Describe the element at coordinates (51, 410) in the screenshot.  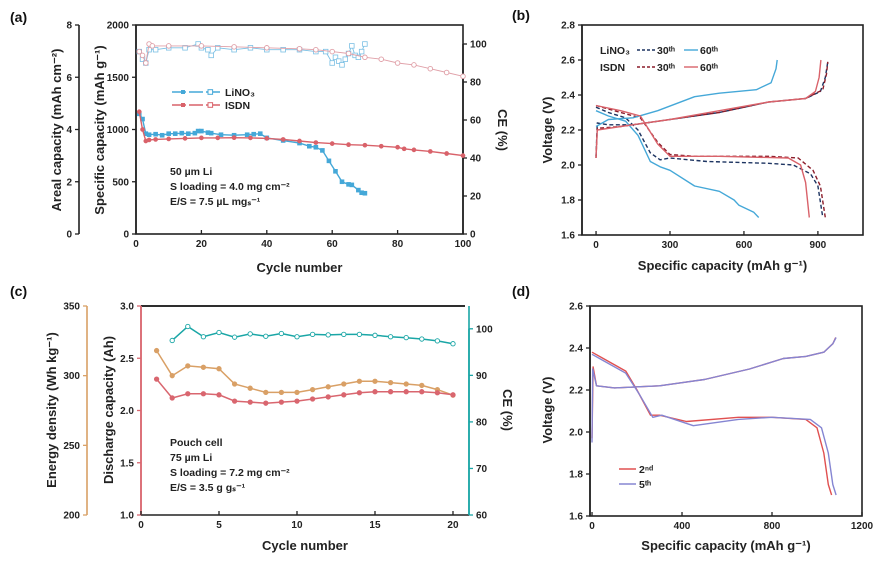
I see `y-axis-title-energy-c: Energy density (Wh kg⁻¹)` at that location.